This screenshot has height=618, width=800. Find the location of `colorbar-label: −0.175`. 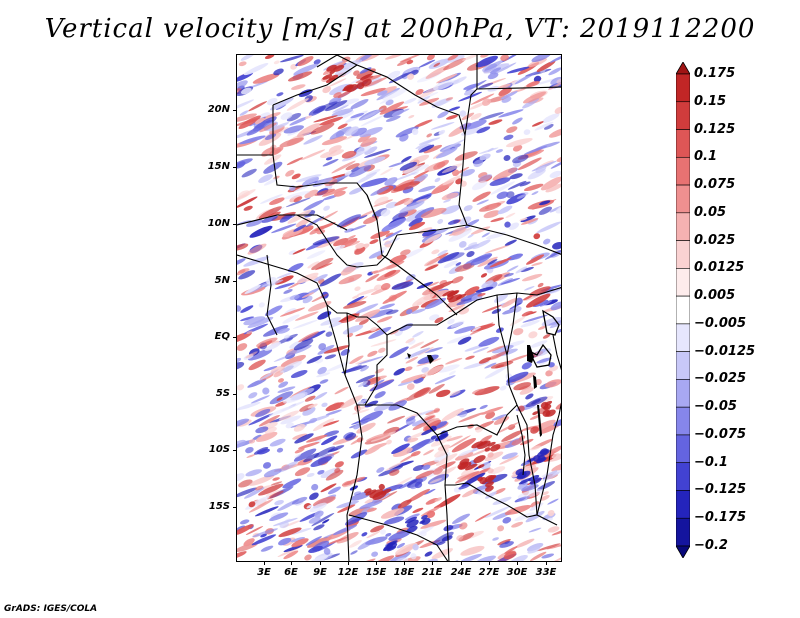

colorbar-label: −0.175 is located at coordinates (720, 518).